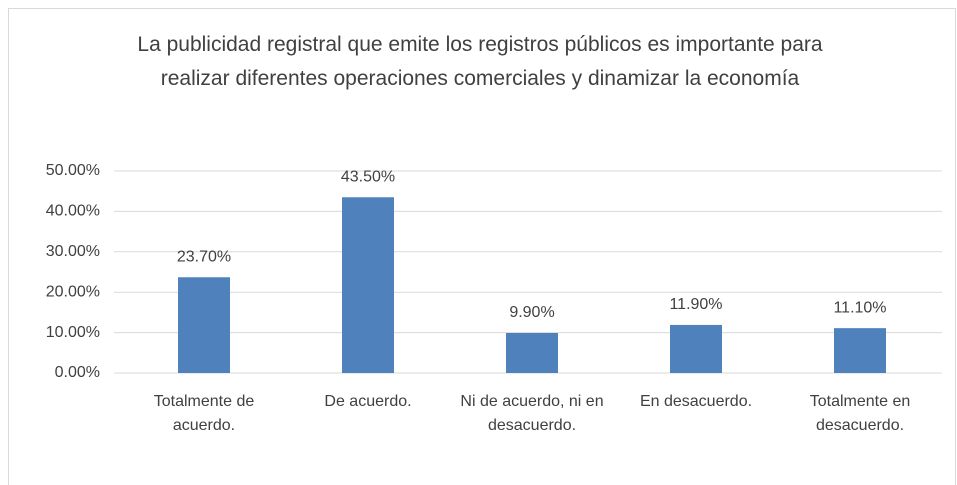  What do you see at coordinates (77, 372) in the screenshot?
I see `y-tick-label: 0.00%` at bounding box center [77, 372].